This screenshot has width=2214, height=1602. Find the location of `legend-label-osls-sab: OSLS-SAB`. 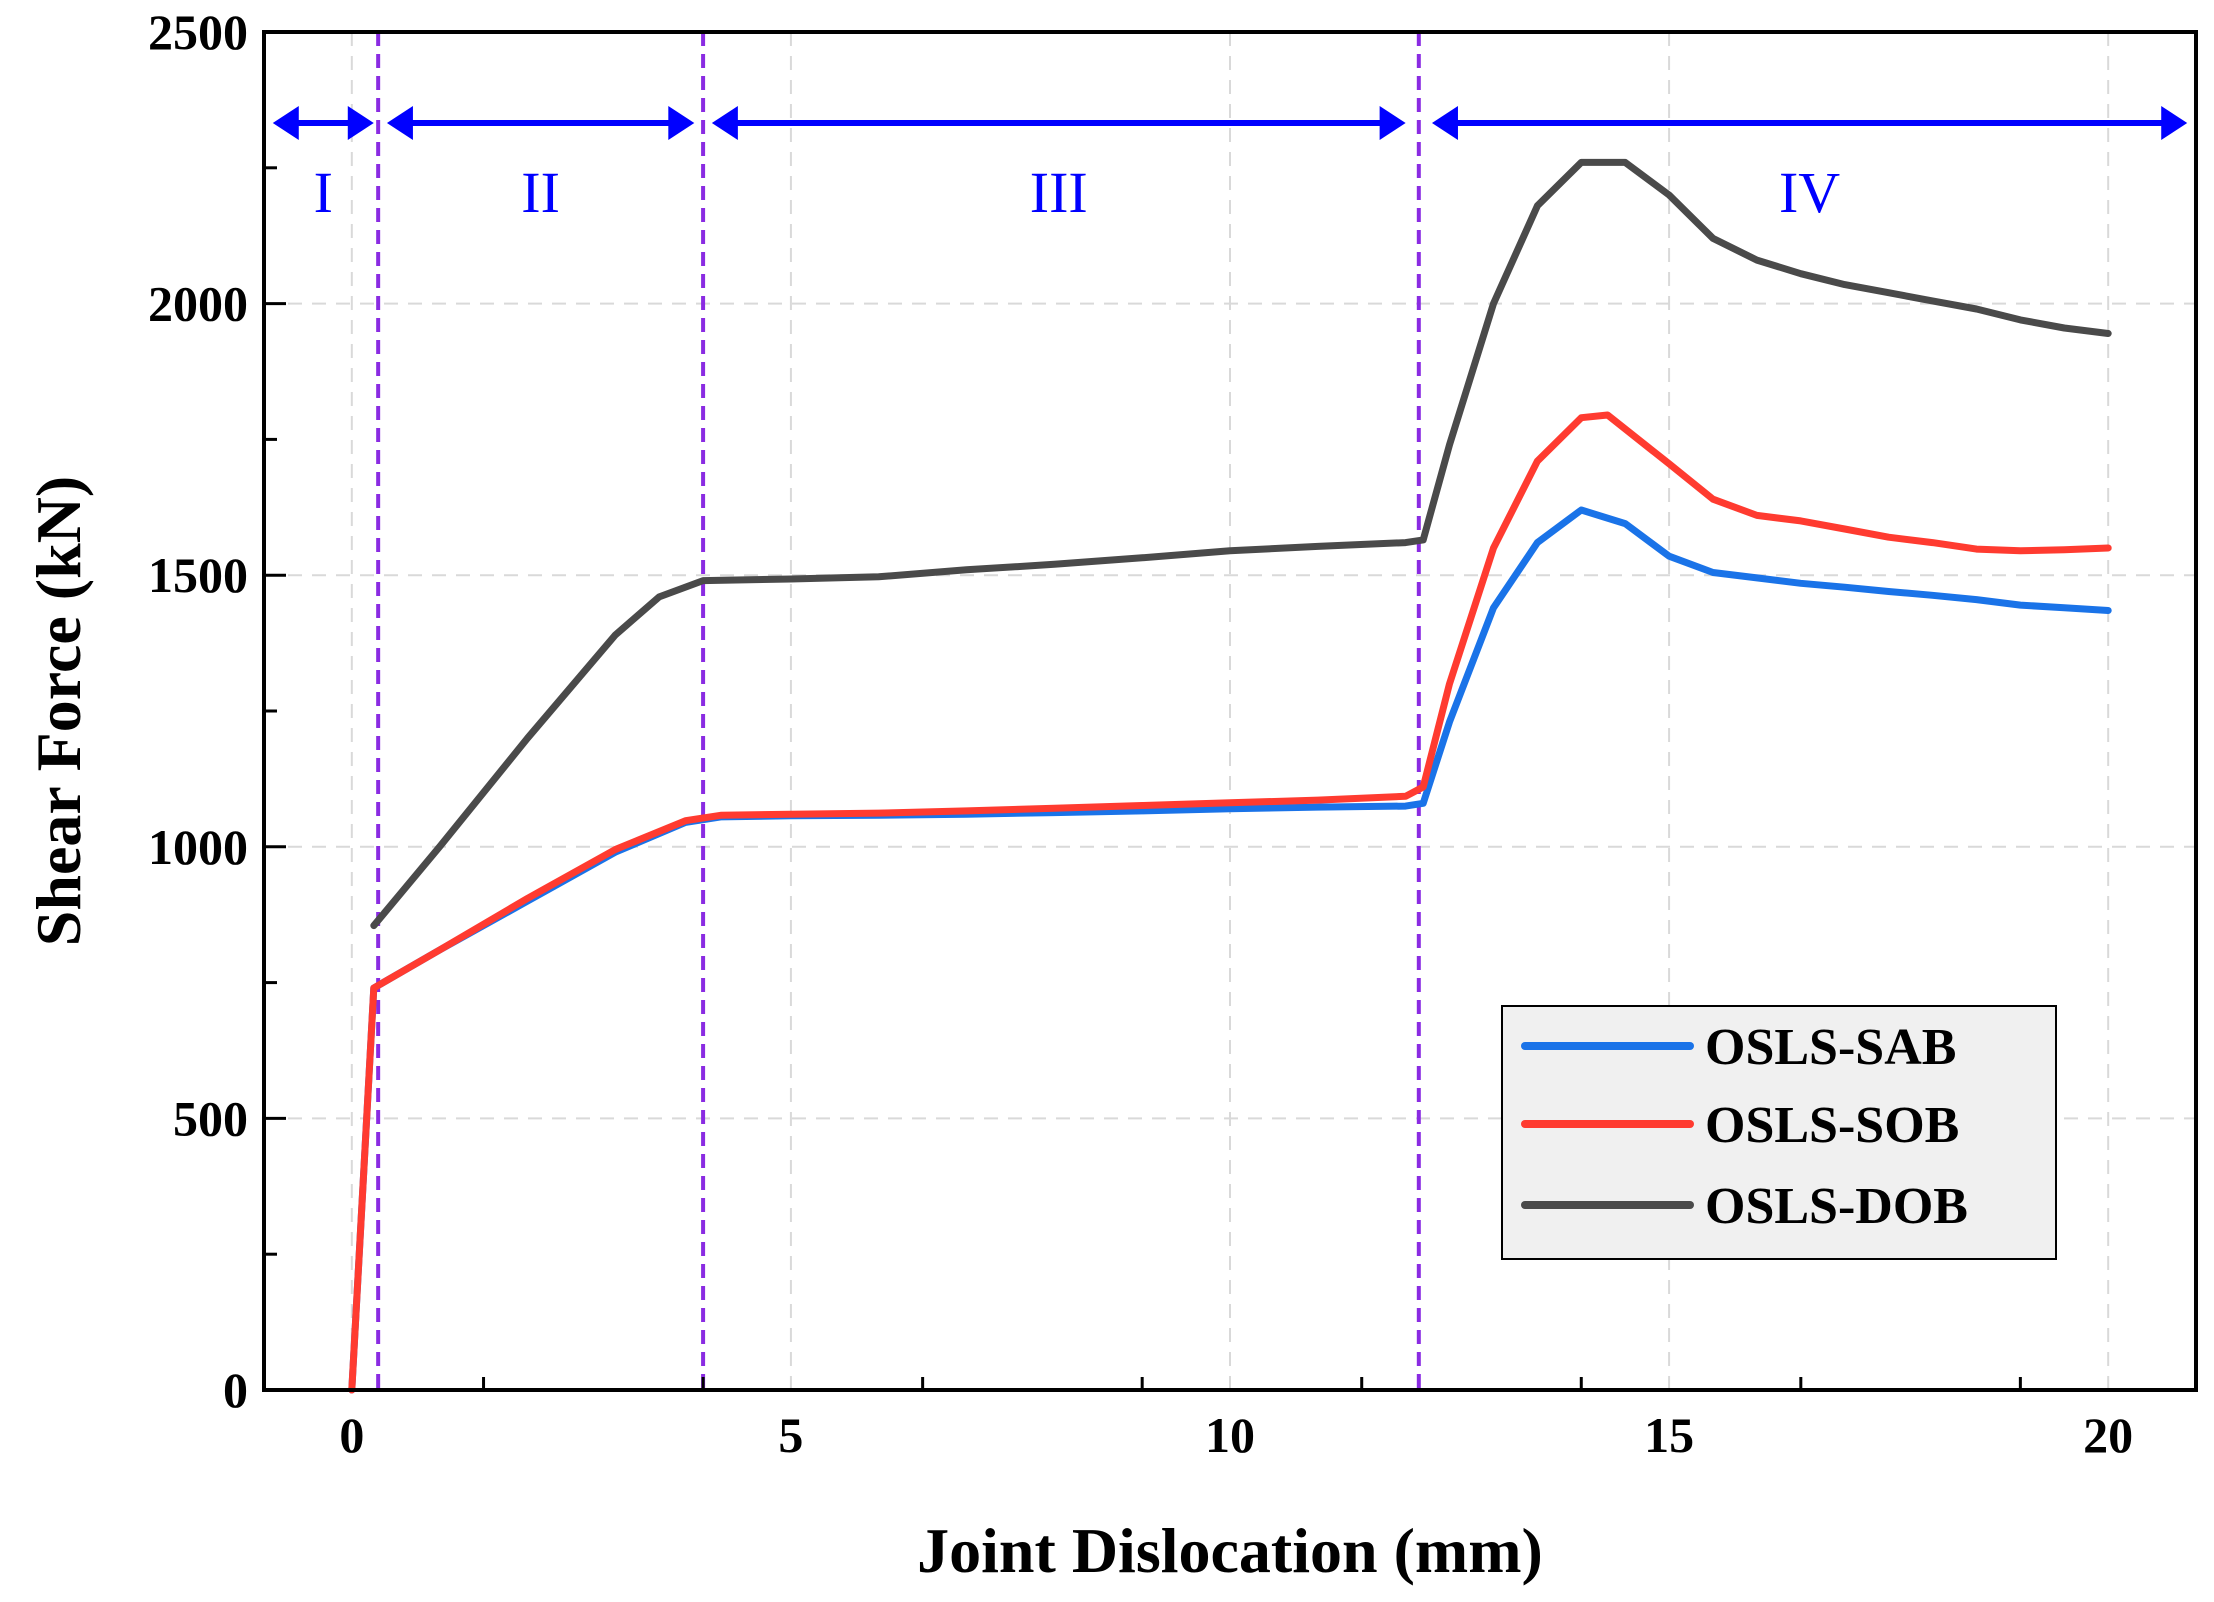

legend-label-osls-sab: OSLS-SAB is located at coordinates (1830, 1047).